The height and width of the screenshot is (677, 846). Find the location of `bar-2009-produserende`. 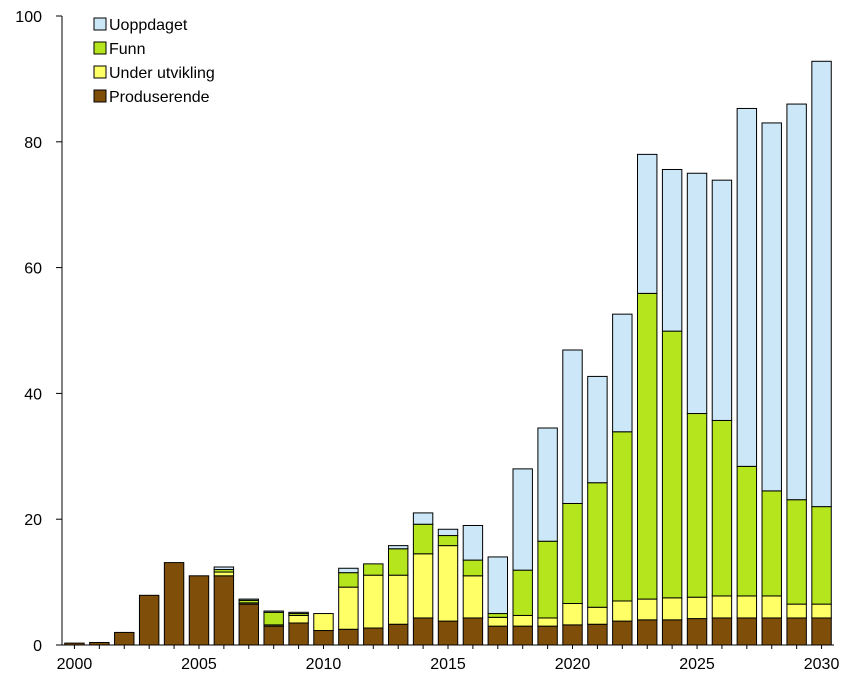

bar-2009-produserende is located at coordinates (298, 634).